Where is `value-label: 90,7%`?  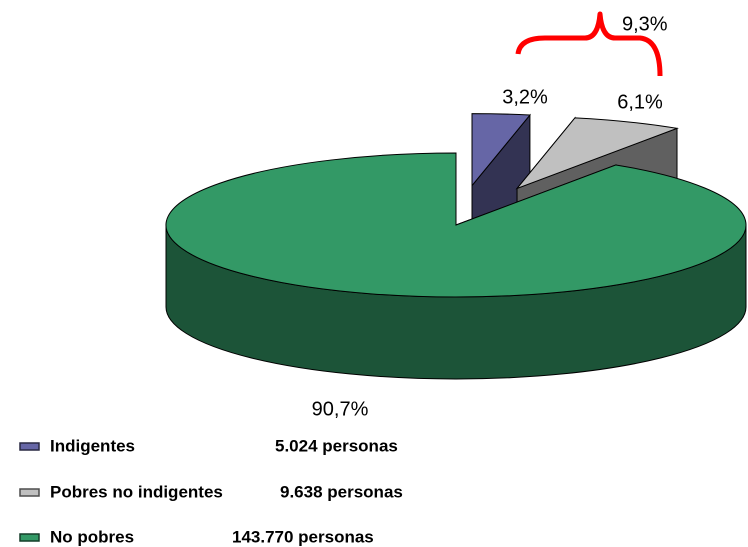
value-label: 90,7% is located at coordinates (340, 409).